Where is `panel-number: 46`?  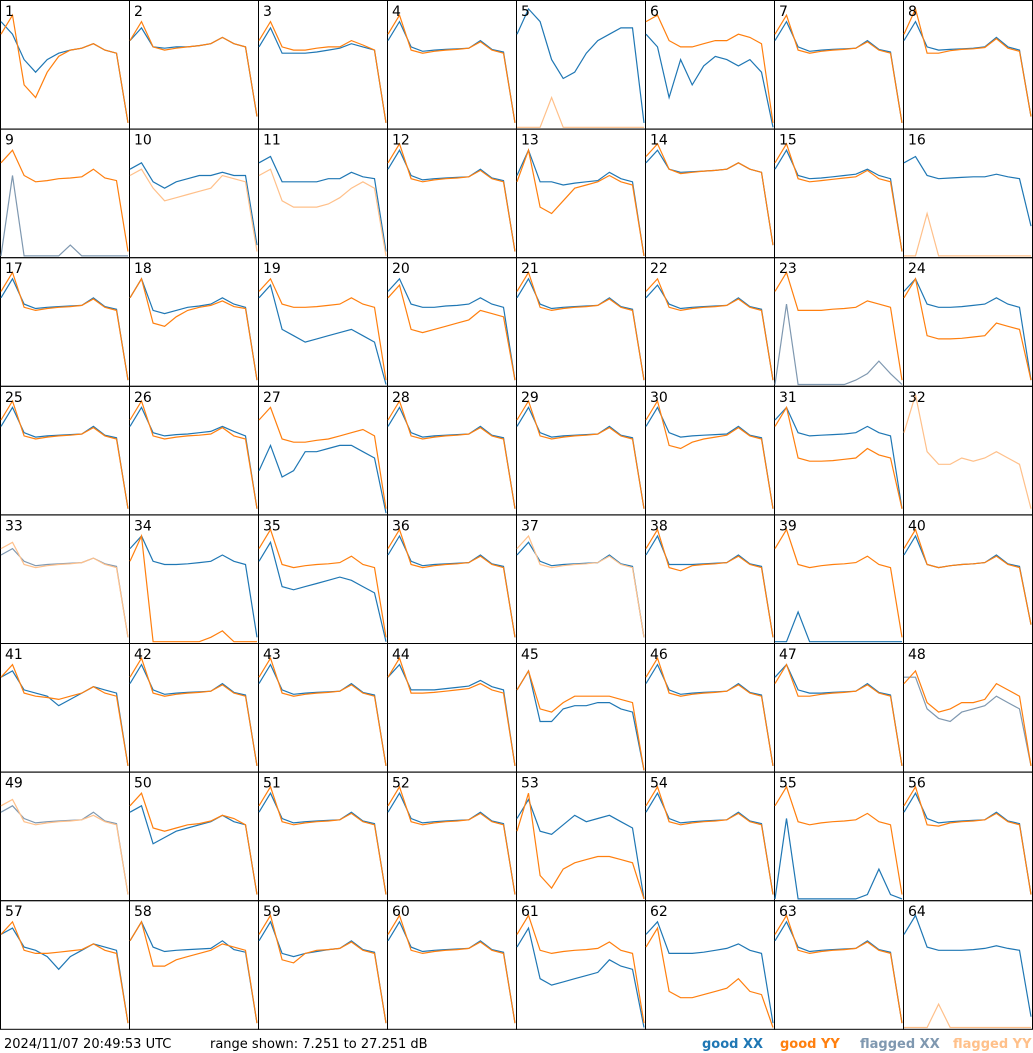 panel-number: 46 is located at coordinates (659, 655).